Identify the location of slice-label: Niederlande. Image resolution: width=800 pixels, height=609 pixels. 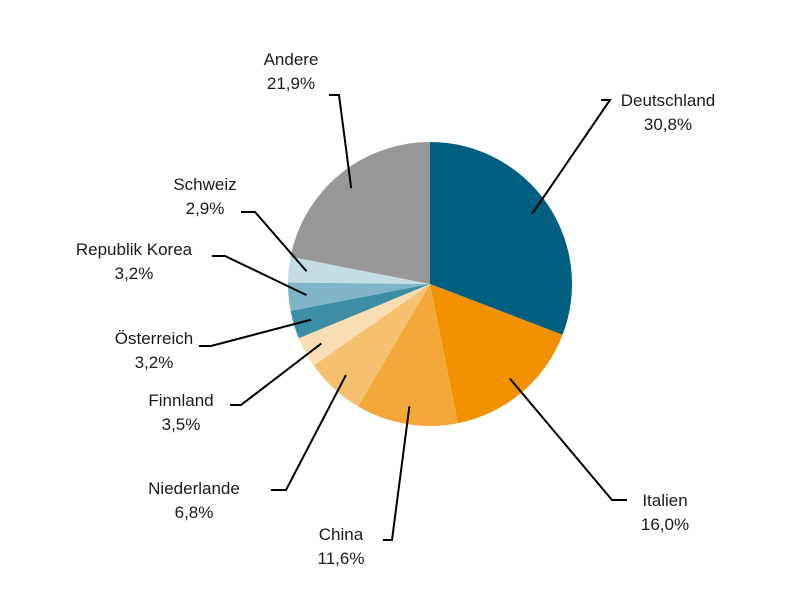
(194, 488).